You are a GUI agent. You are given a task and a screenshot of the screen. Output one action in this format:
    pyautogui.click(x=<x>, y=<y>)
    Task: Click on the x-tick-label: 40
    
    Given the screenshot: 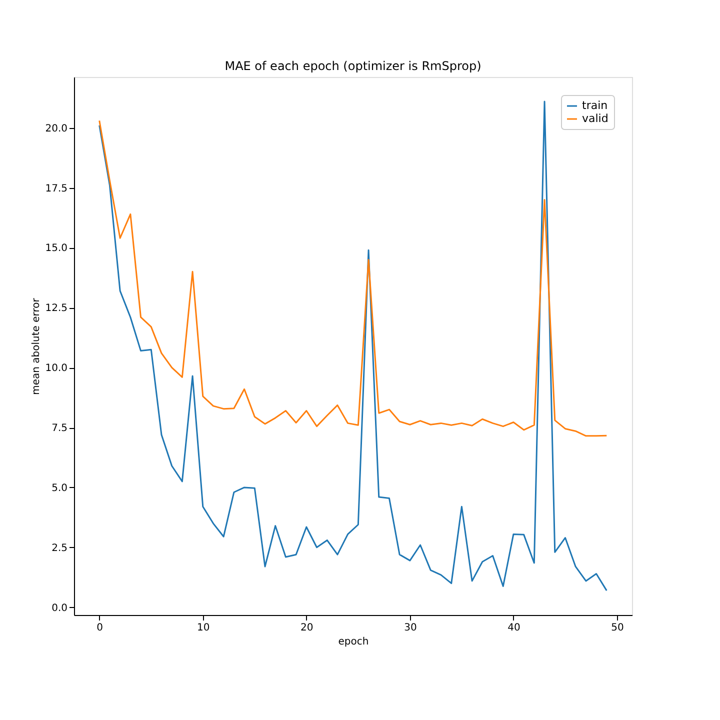 What is the action you would take?
    pyautogui.click(x=514, y=628)
    